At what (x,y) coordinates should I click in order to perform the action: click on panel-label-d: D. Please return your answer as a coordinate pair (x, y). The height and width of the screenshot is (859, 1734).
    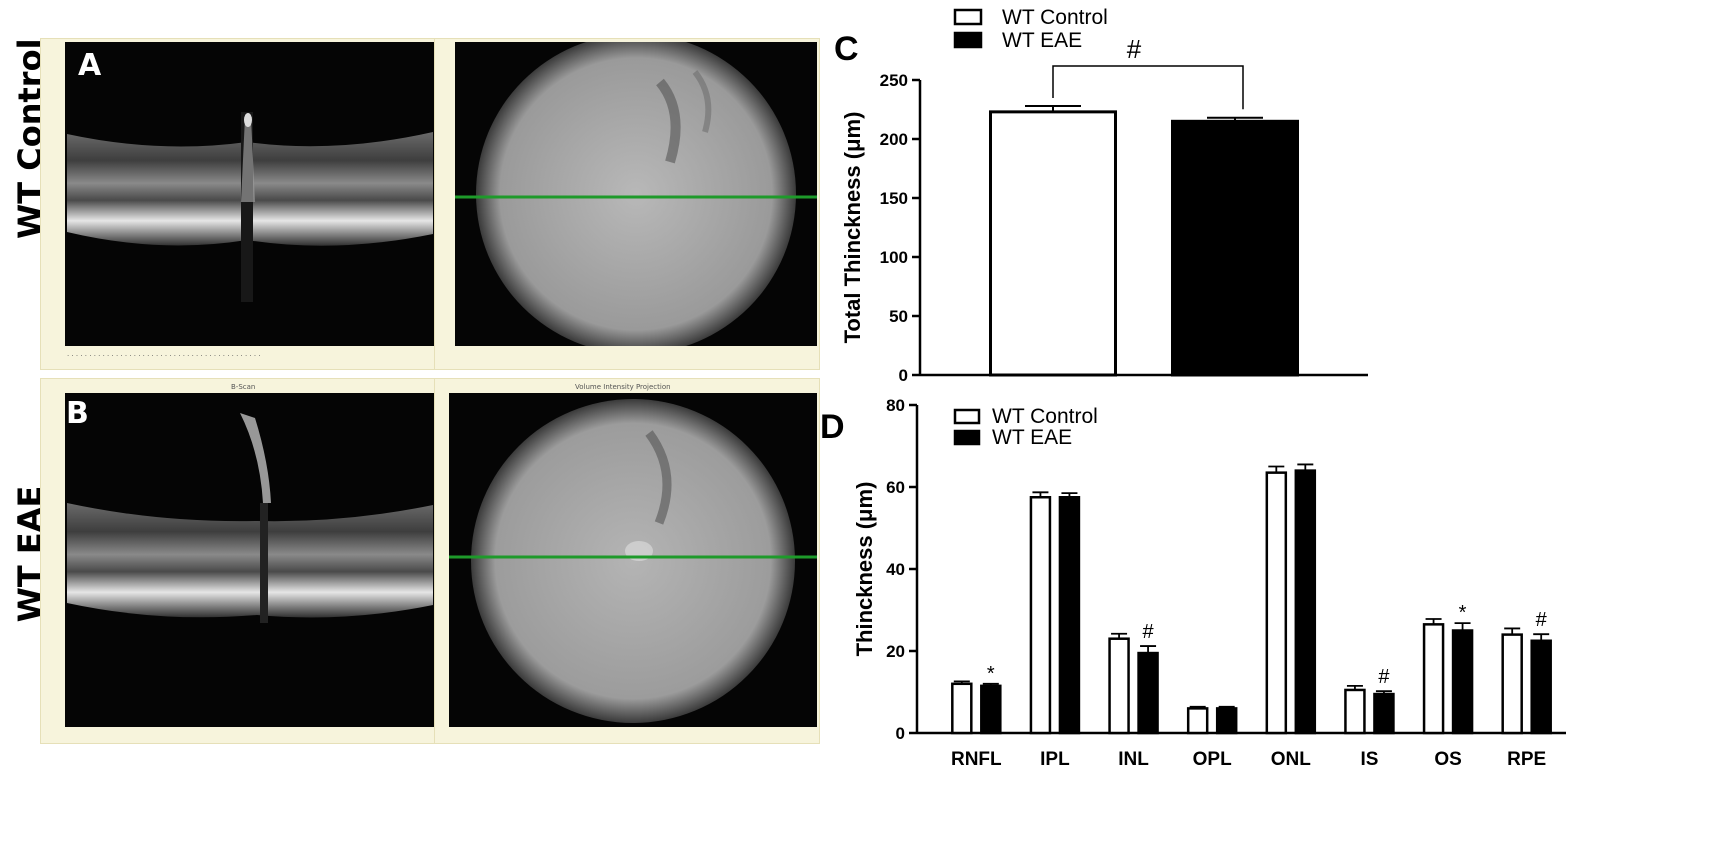
    Looking at the image, I should click on (832, 427).